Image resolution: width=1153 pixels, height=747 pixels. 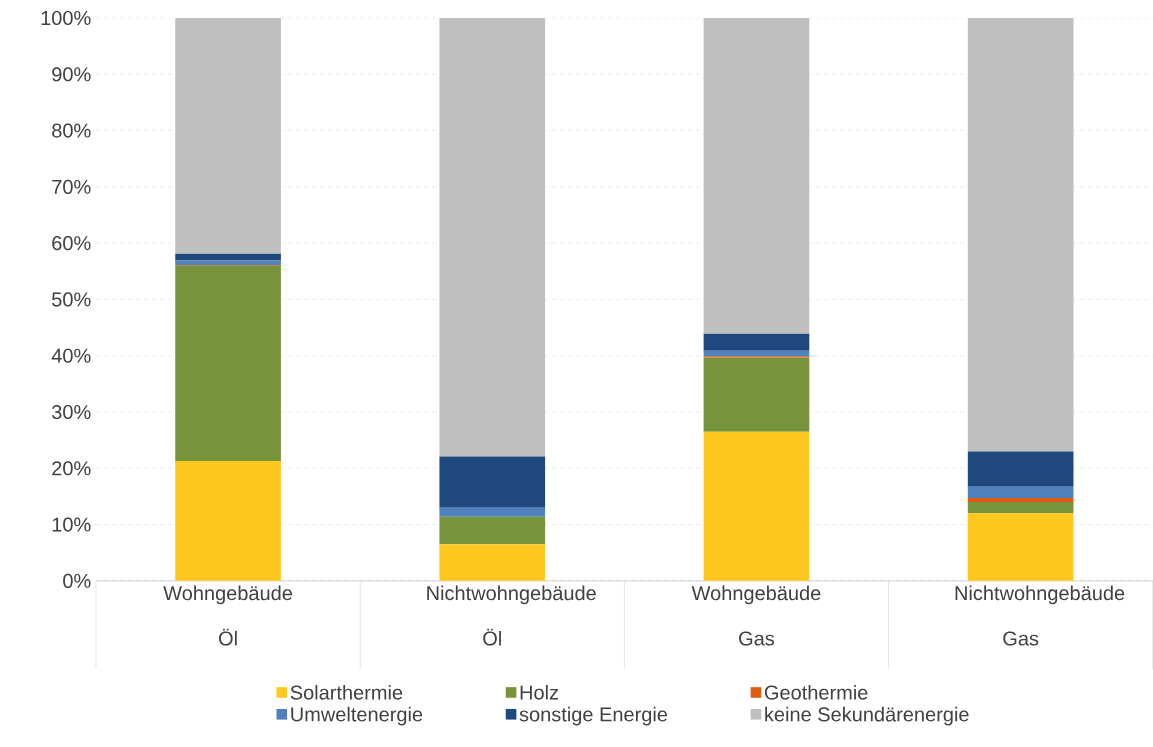 What do you see at coordinates (71, 130) in the screenshot?
I see `y-tick-label: 80%` at bounding box center [71, 130].